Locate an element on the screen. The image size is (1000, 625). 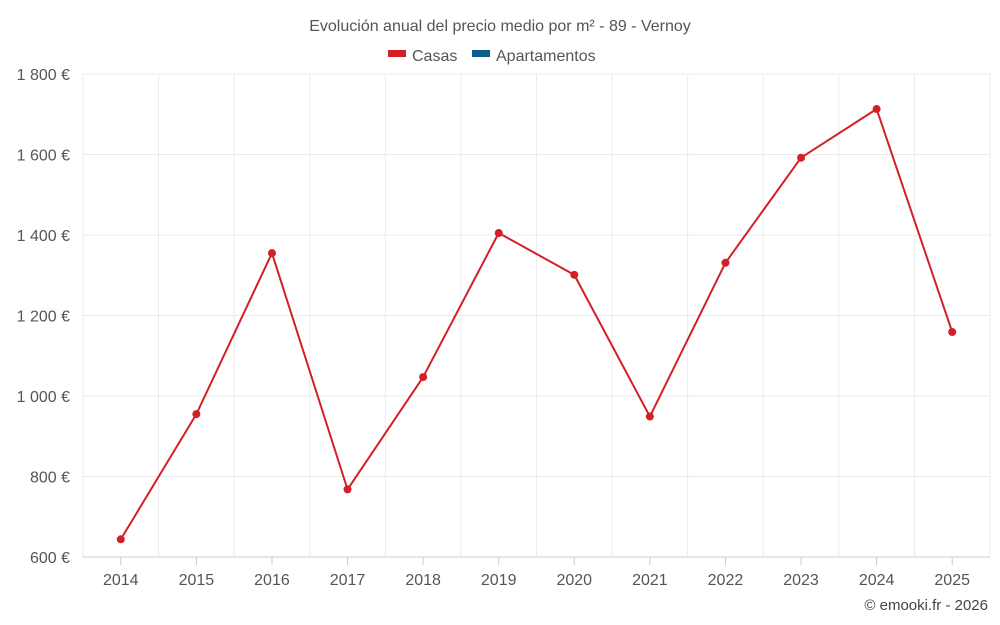
y-tick-label: 1 400 € is located at coordinates (43, 236).